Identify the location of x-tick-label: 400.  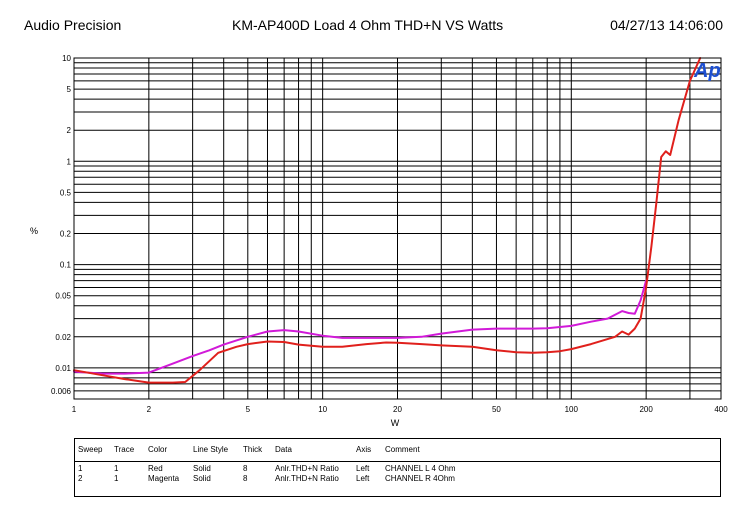
(721, 409).